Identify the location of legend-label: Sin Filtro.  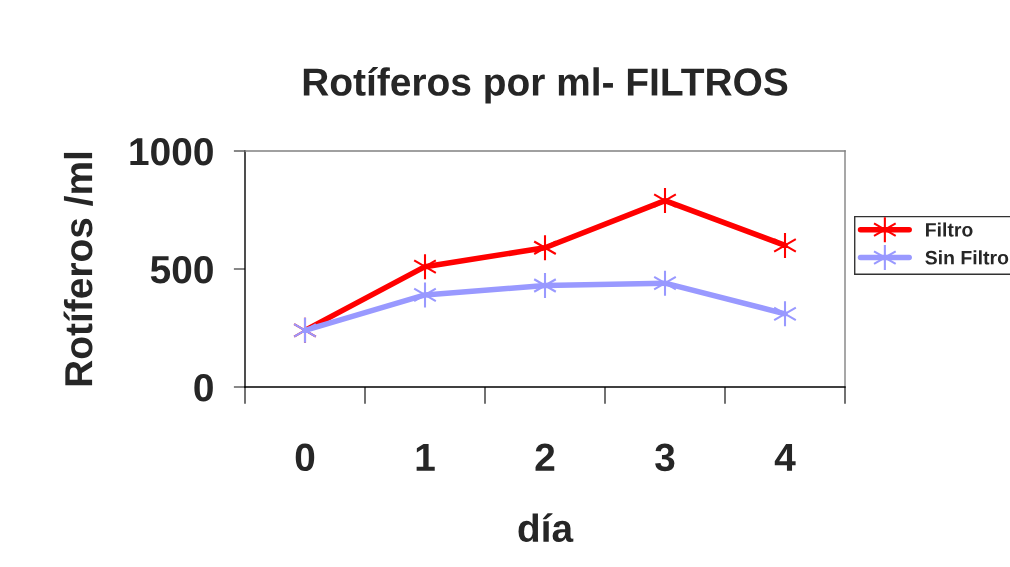
(967, 257).